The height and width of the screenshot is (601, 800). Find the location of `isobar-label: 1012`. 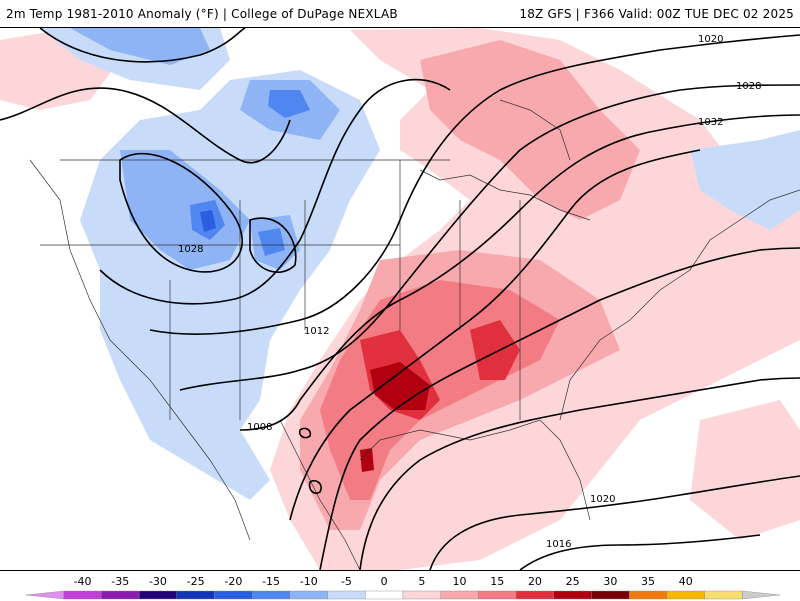

isobar-label: 1012 is located at coordinates (316, 331).